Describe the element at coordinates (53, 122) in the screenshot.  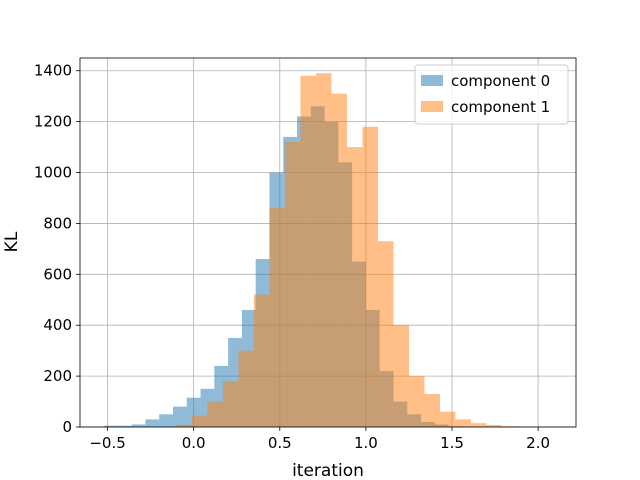
I see `y-tick-label: 1200` at that location.